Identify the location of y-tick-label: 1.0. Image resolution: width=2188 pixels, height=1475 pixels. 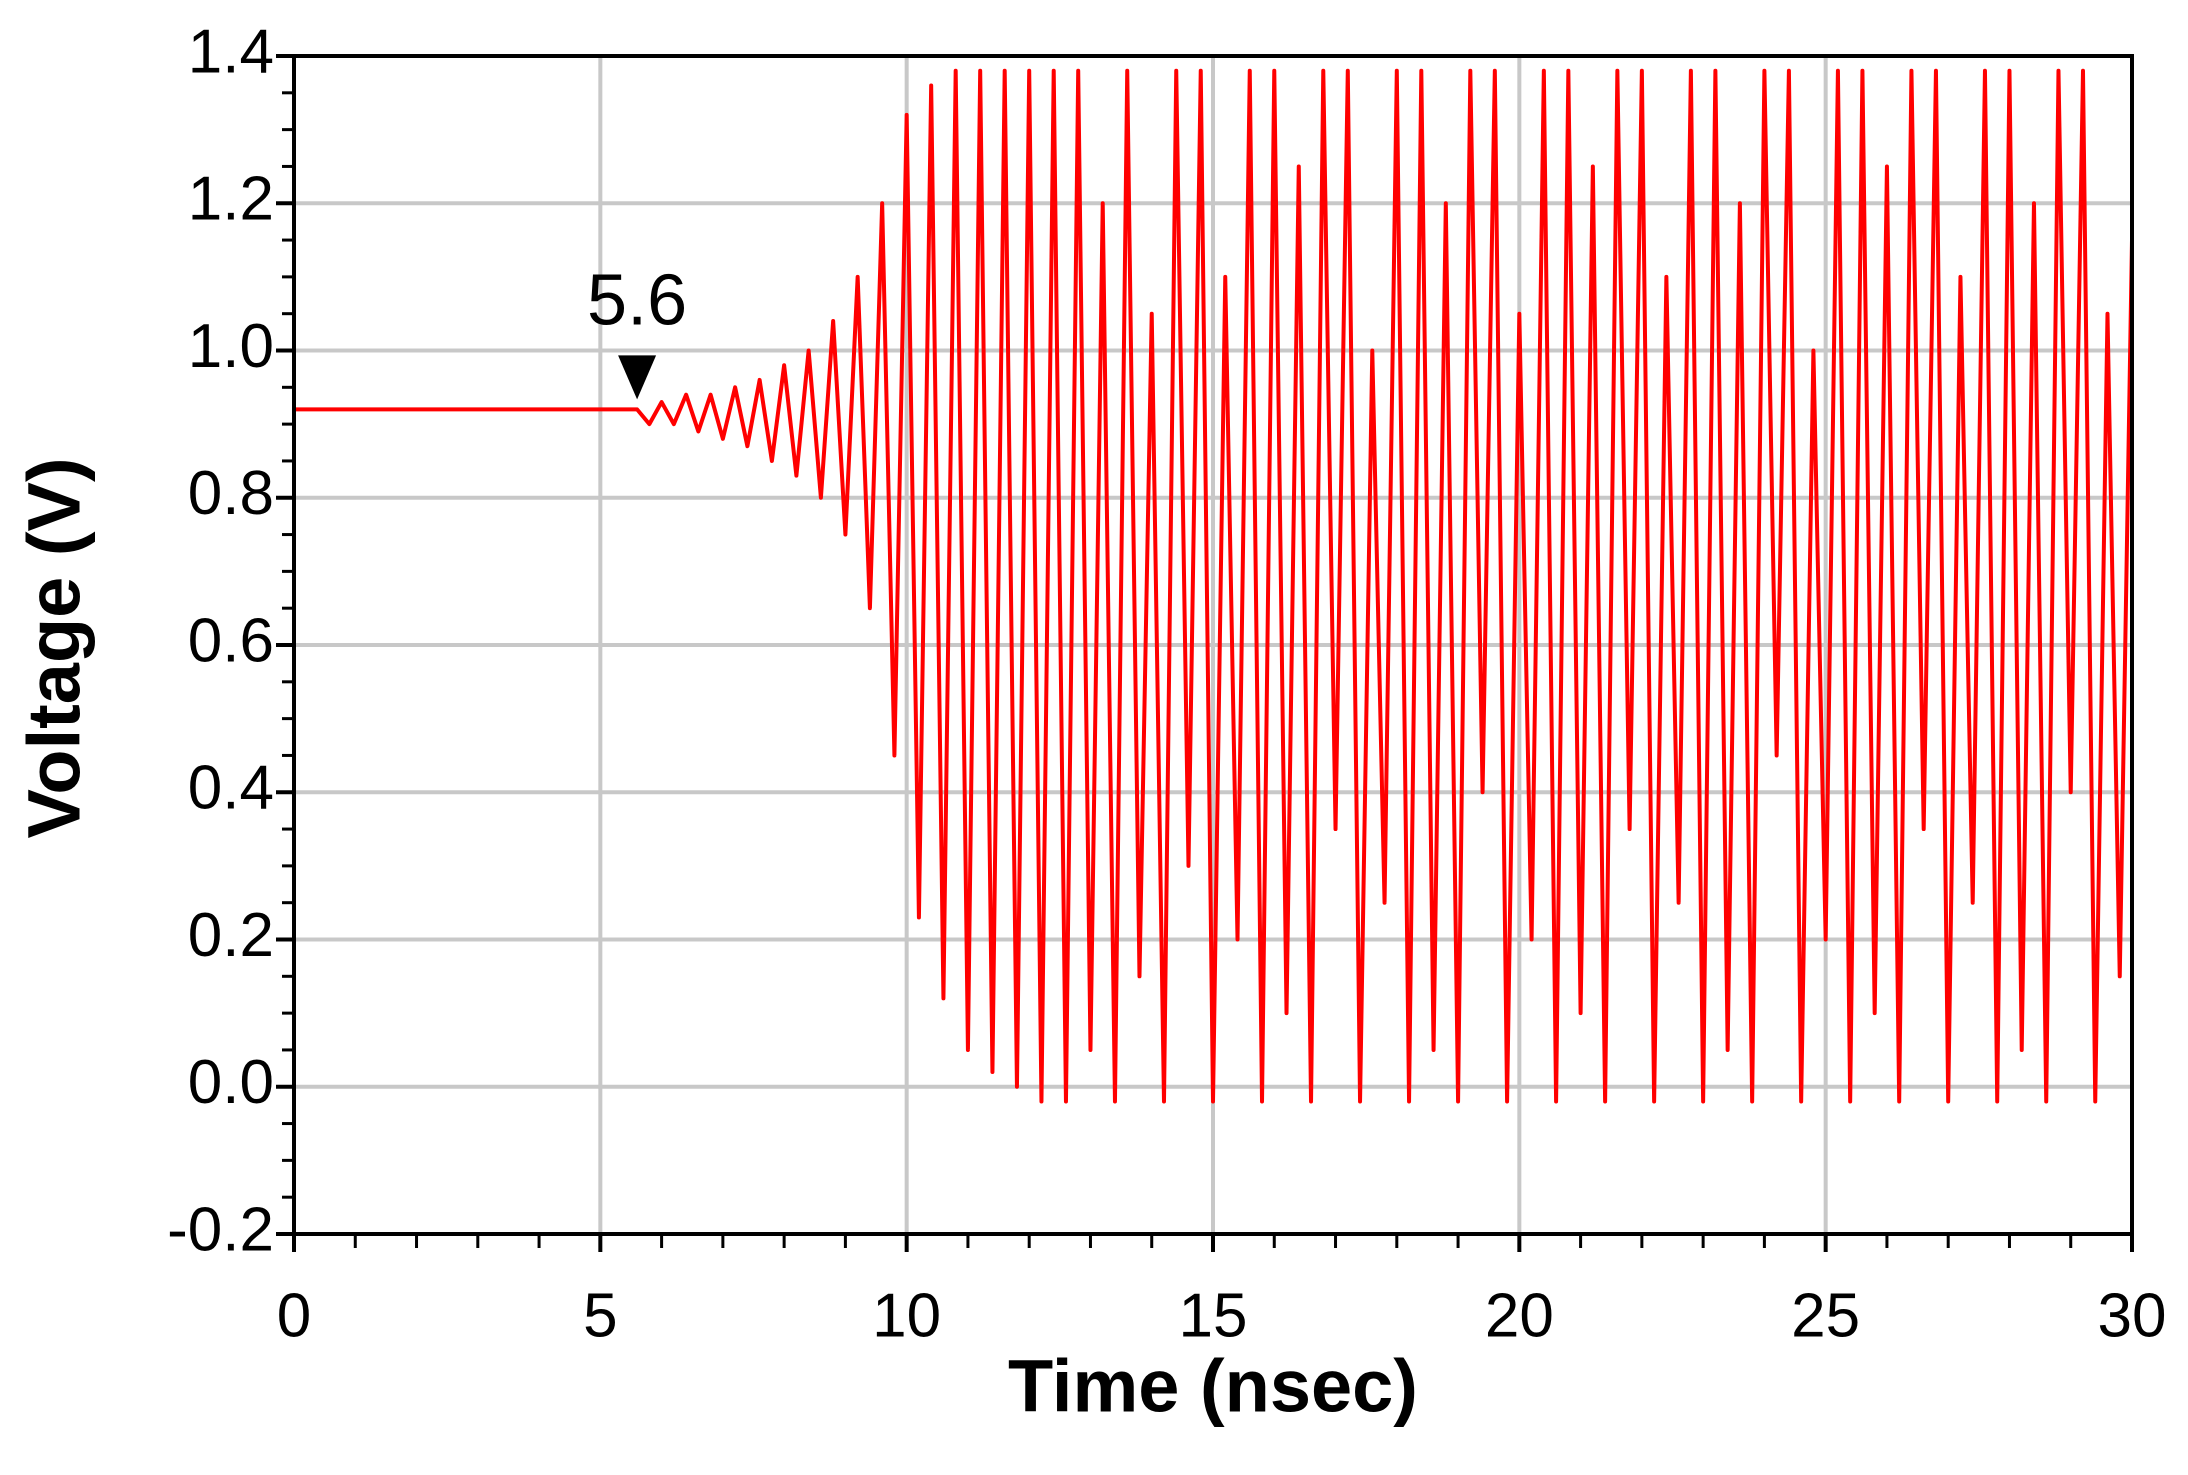
(231, 346).